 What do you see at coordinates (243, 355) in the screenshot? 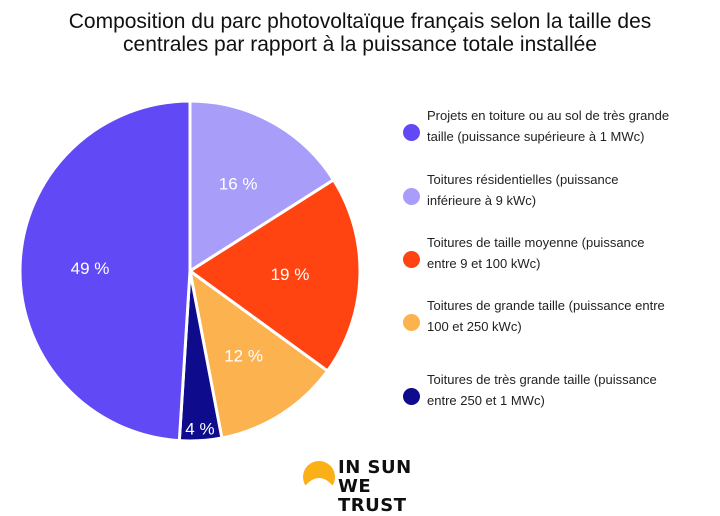
I see `pie-slice-label-2: 12 %` at bounding box center [243, 355].